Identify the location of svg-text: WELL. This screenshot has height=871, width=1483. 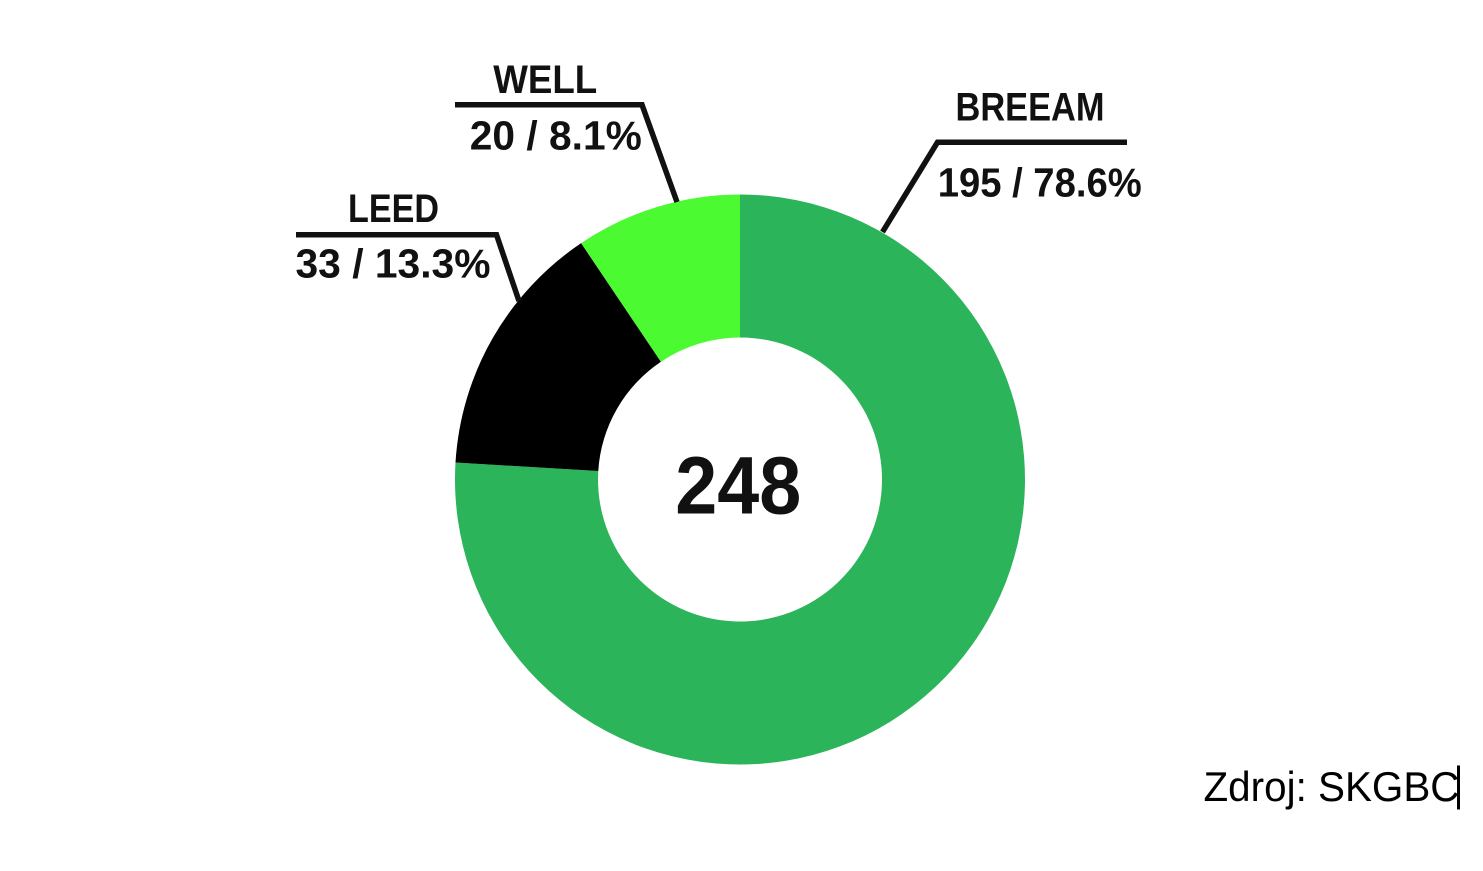
(545, 80).